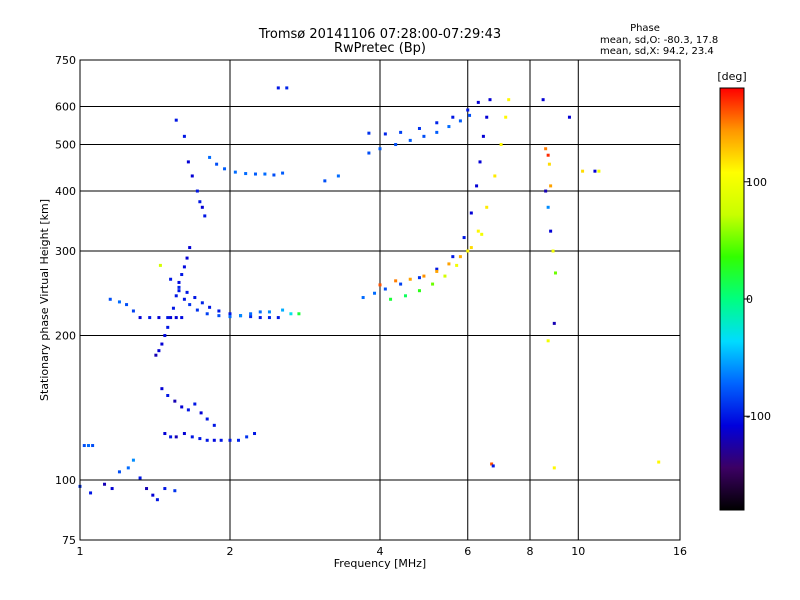  I want to click on y-tick-label: 300, so click(65, 251).